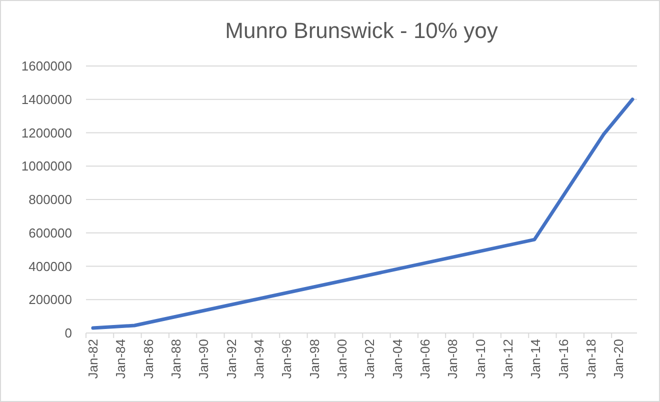 The width and height of the screenshot is (660, 402). What do you see at coordinates (231, 359) in the screenshot?
I see `x-tick-label: Jan-92` at bounding box center [231, 359].